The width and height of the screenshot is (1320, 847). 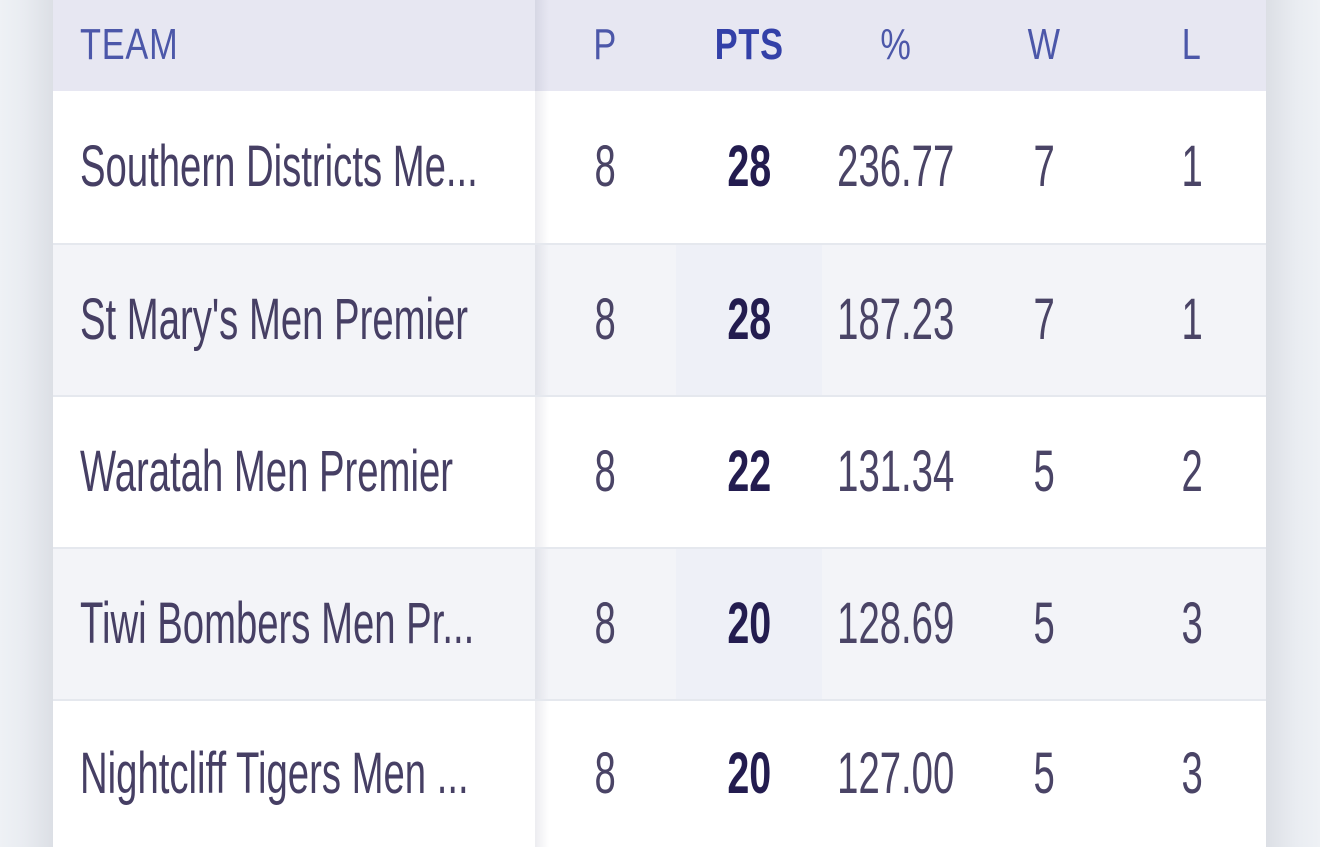 I want to click on row-stats-section: 8 28 187.23 7 1, so click(x=900, y=320).